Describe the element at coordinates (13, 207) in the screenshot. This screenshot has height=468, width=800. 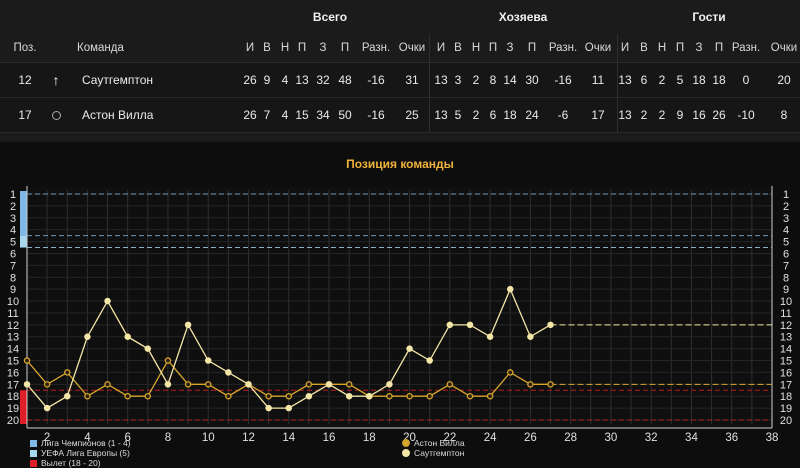
I see `y-tick-label: 2` at that location.